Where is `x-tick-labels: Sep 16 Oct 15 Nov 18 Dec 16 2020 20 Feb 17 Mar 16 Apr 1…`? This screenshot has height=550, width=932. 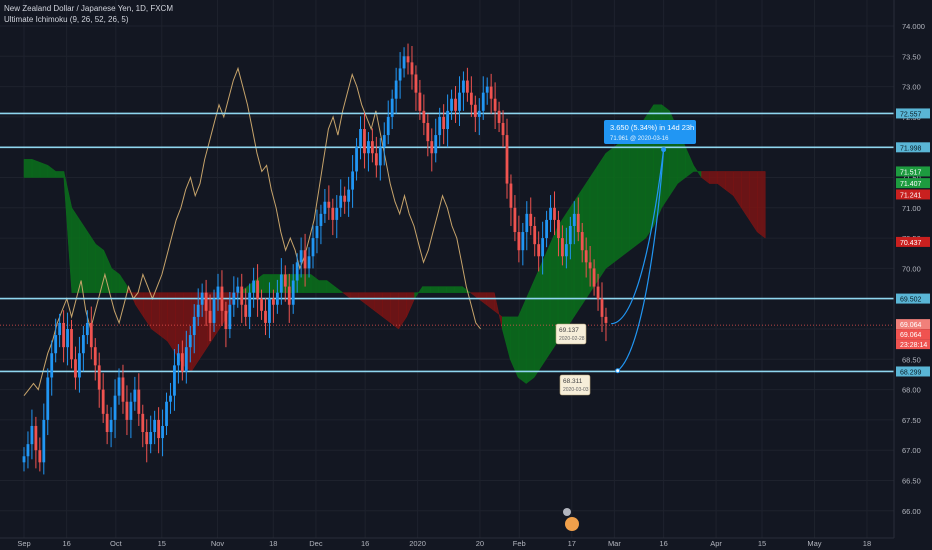 x-tick-labels: Sep 16 Oct 15 Nov 18 Dec 16 2020 20 Feb 17 Mar 16 Apr 1… is located at coordinates (444, 543).